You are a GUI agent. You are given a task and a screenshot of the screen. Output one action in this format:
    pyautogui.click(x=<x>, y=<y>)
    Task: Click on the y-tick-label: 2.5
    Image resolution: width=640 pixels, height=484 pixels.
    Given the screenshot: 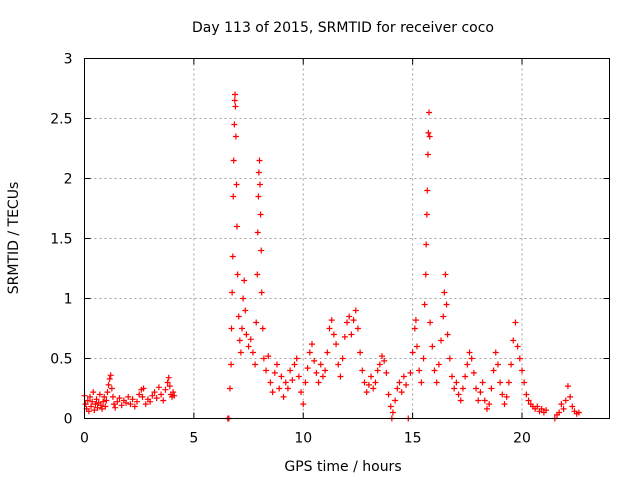 What is the action you would take?
    pyautogui.click(x=61, y=120)
    